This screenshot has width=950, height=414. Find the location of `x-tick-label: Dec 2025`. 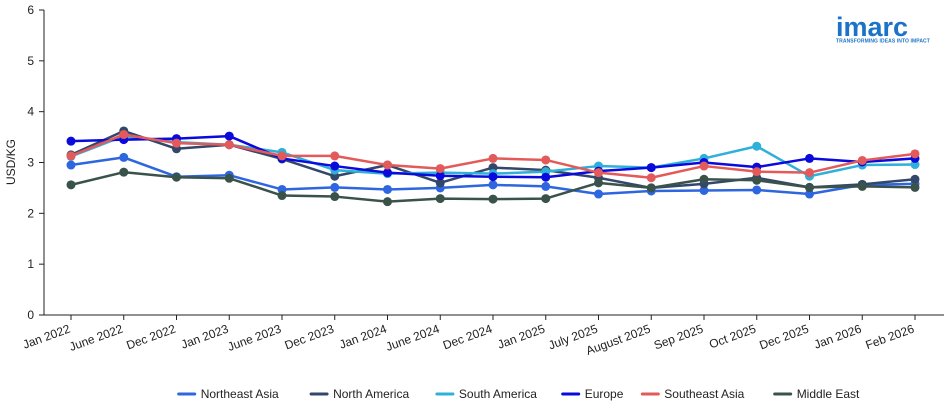

x-tick-label: Dec 2025 is located at coordinates (783, 337).